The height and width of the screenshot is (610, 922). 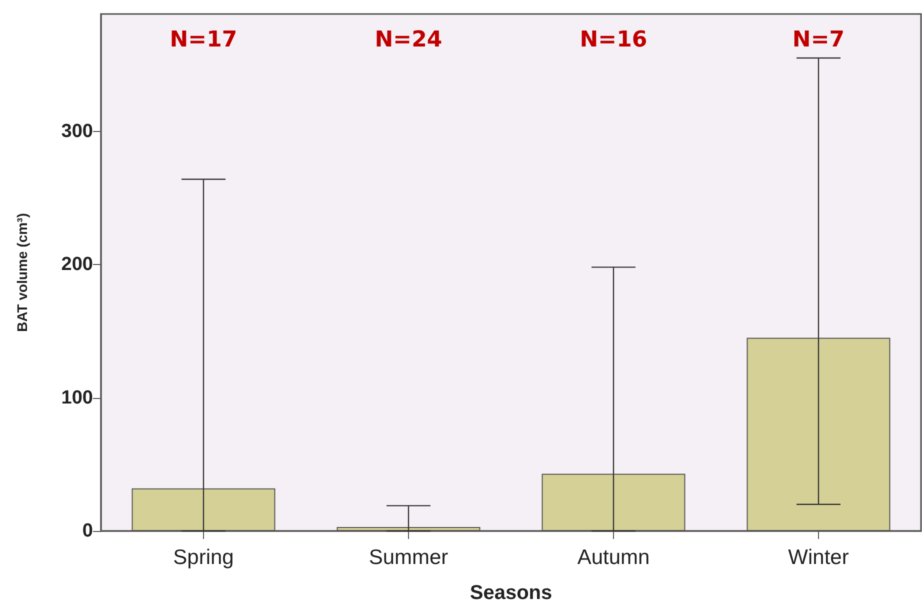 I want to click on x-tick-label: Autumn, so click(x=613, y=557).